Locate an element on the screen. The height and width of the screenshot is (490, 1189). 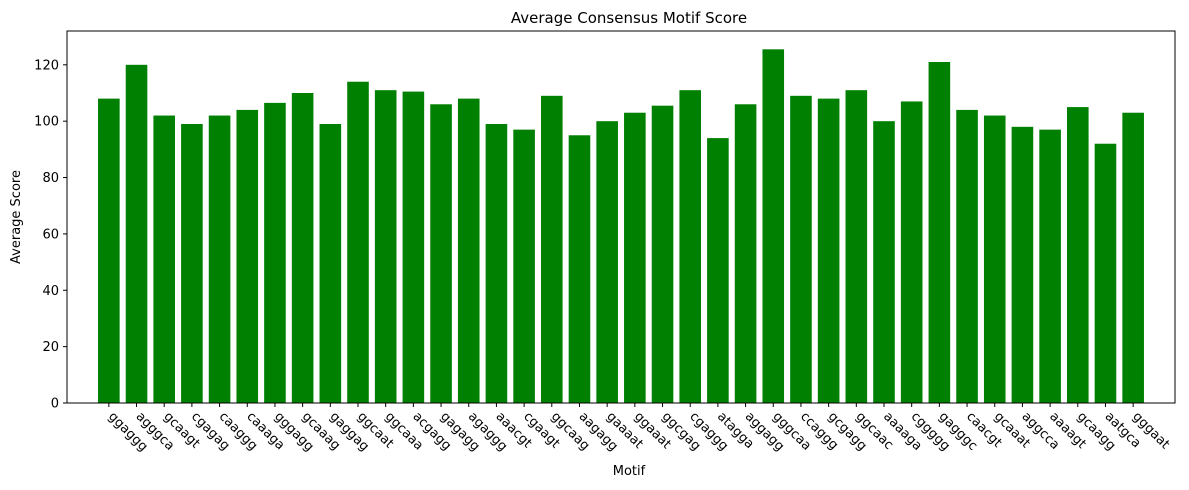
bar-gcaagg is located at coordinates (1077, 255).